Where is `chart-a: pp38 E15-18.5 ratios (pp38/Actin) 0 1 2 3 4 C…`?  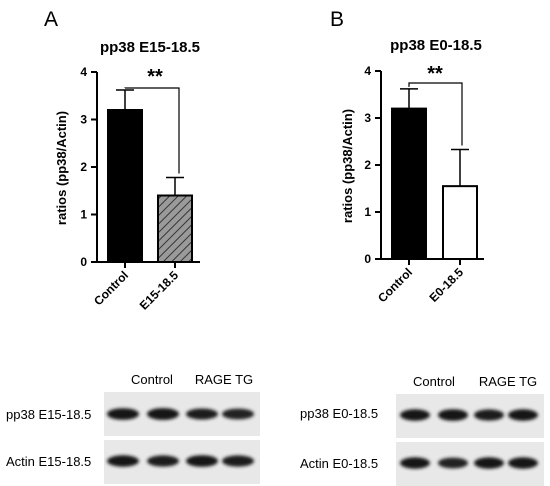
chart-a: pp38 E15-18.5 ratios (pp38/Actin) 0 1 2 3 4 C… is located at coordinates (127, 176).